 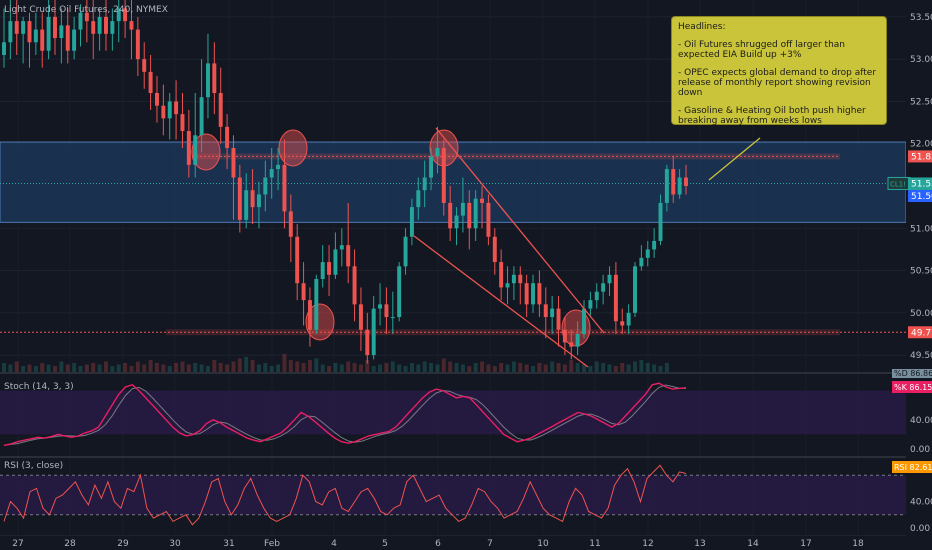 I want to click on x-tick-label: 6, so click(x=438, y=544).